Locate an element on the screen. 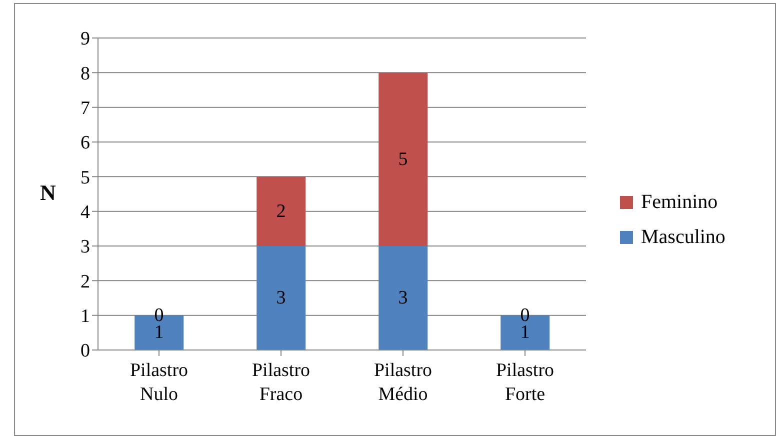  y-tick-label: 9 is located at coordinates (85, 39).